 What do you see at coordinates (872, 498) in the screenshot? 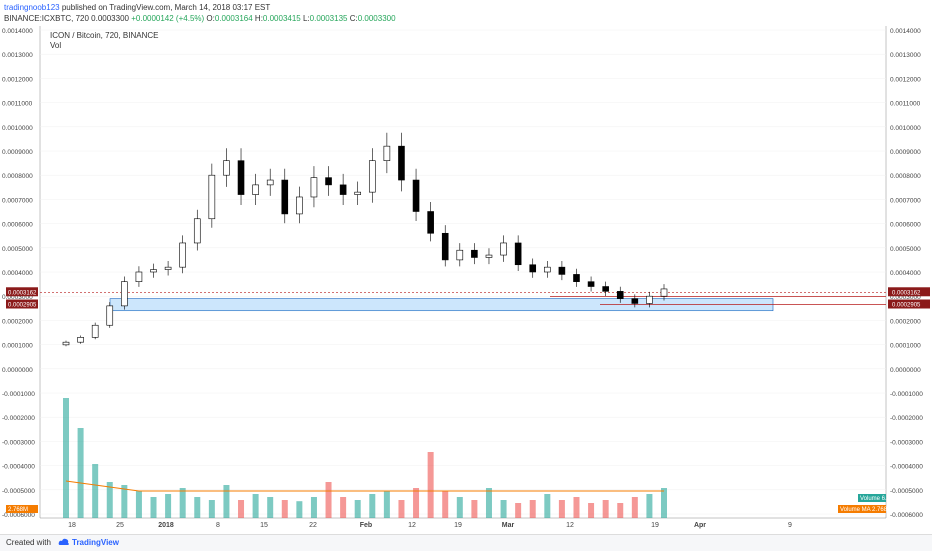
I see `volume-tag-bg` at bounding box center [872, 498].